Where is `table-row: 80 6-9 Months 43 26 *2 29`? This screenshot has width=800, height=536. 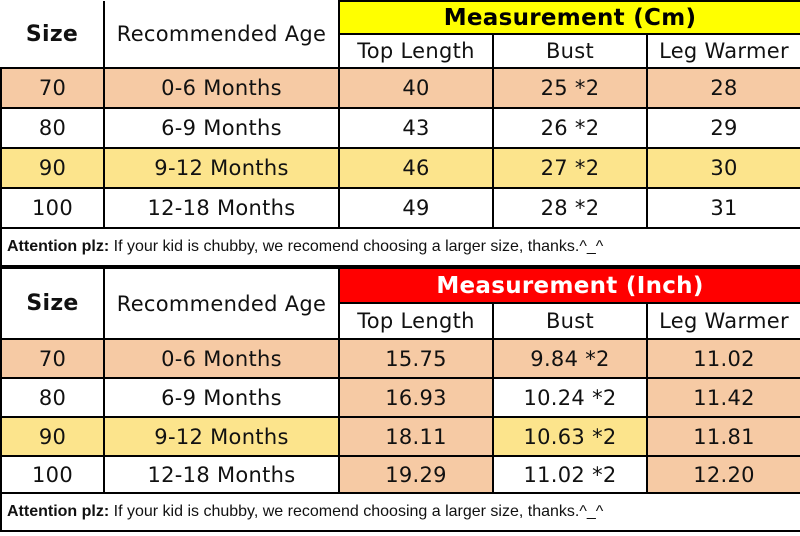
table-row: 80 6-9 Months 43 26 *2 29 is located at coordinates (400, 128).